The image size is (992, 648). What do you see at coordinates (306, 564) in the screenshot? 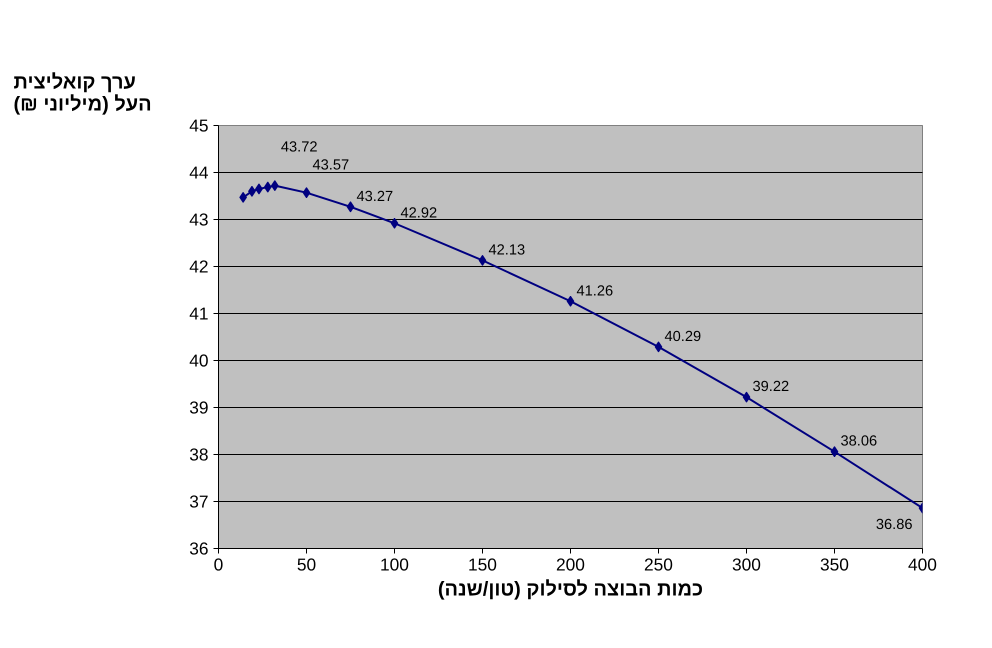
I see `x-tick-label: 50` at bounding box center [306, 564].